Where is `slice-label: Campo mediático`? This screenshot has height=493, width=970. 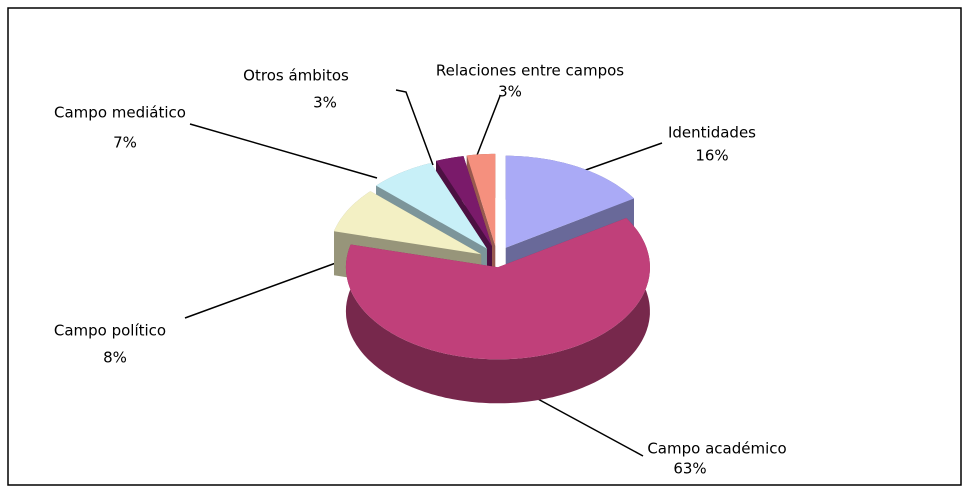 slice-label: Campo mediático is located at coordinates (120, 113).